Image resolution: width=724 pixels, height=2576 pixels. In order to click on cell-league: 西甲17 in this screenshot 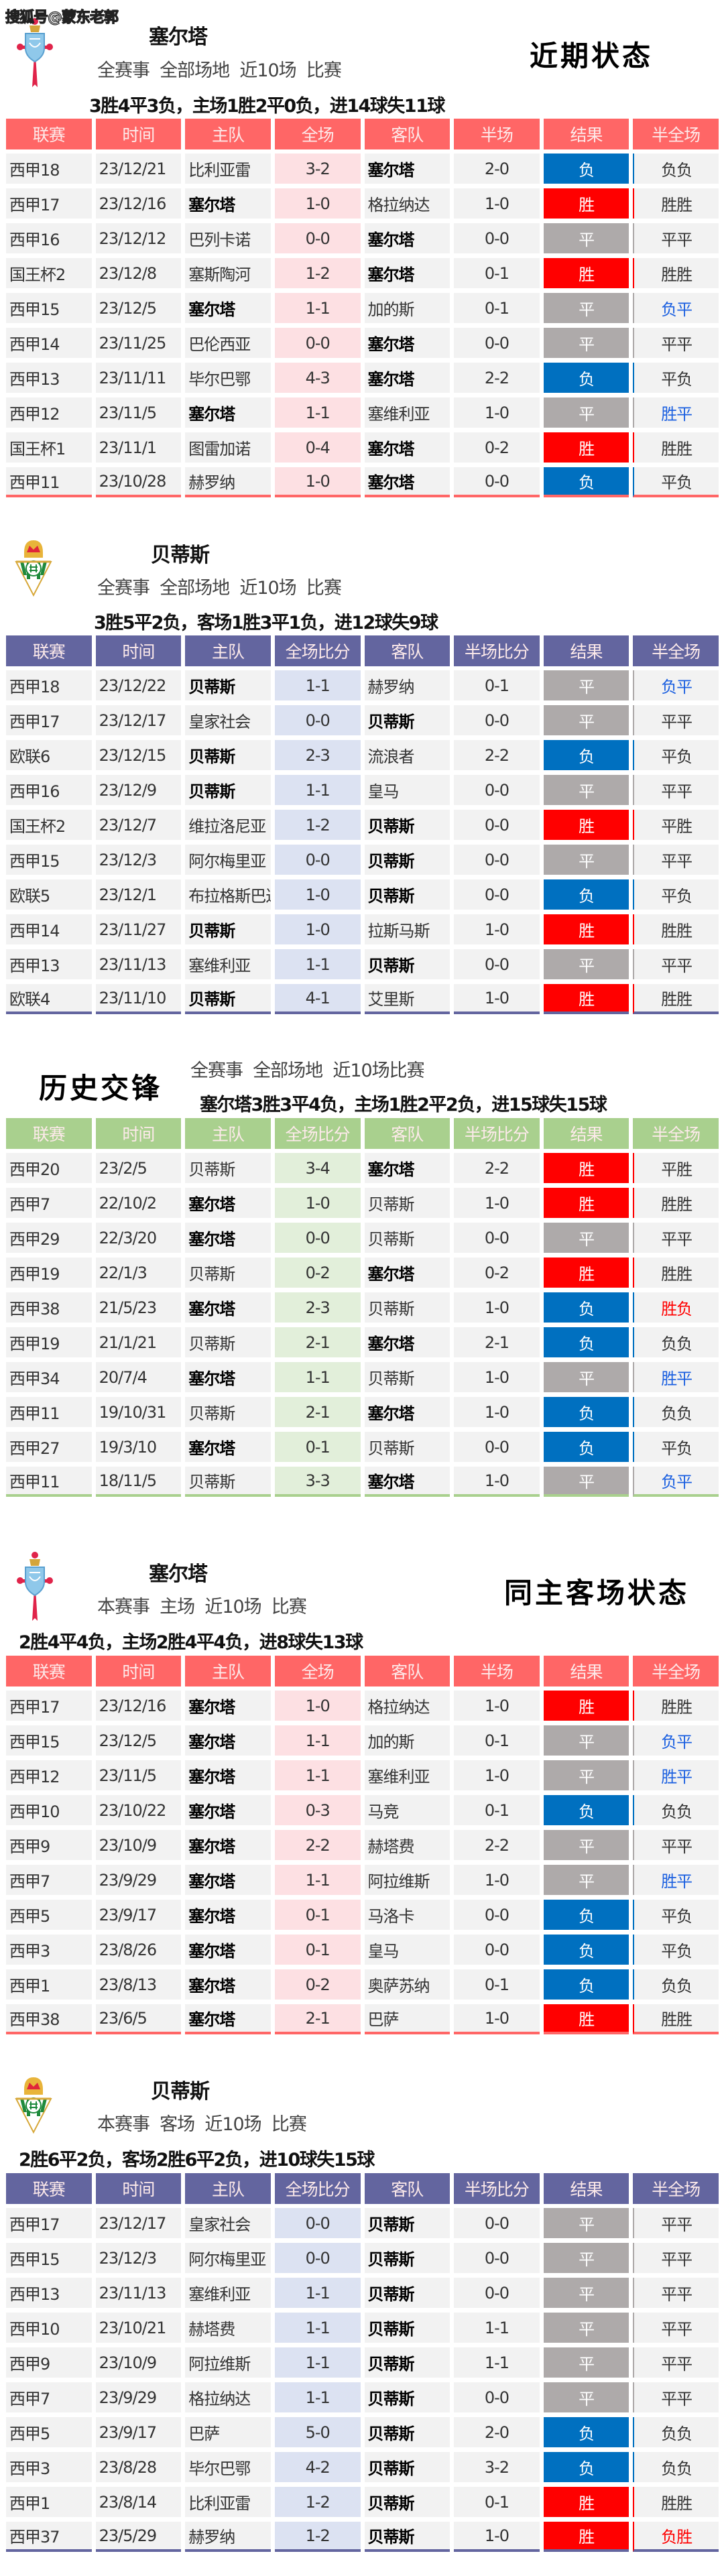, I will do `click(49, 204)`.